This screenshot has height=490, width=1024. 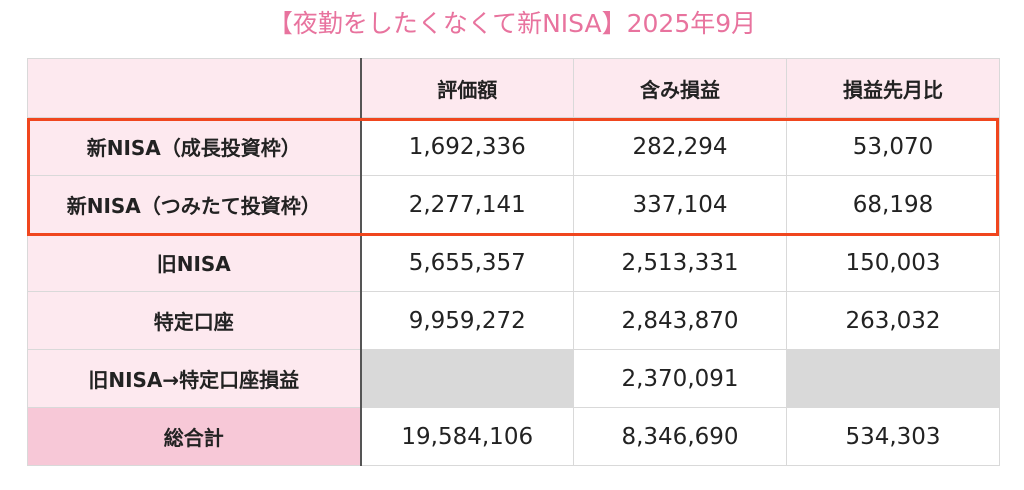 What do you see at coordinates (680, 378) in the screenshot?
I see `unrealized-gain-cell: 2,370,091` at bounding box center [680, 378].